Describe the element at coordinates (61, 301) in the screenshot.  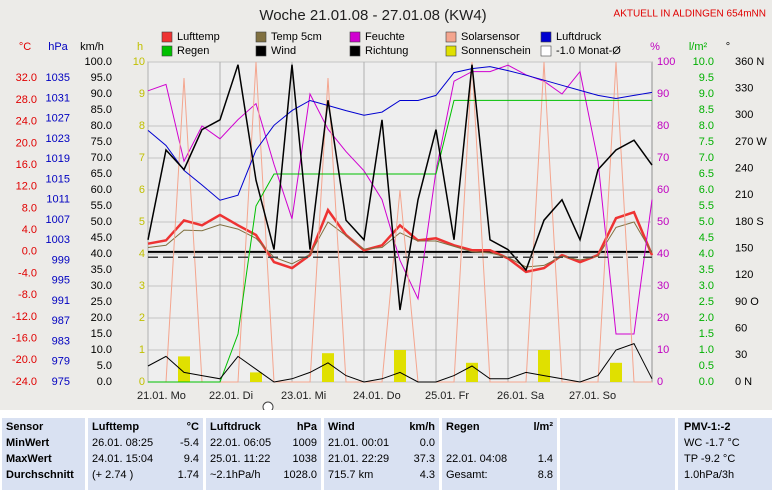
I see `y-tick-label: 991` at that location.